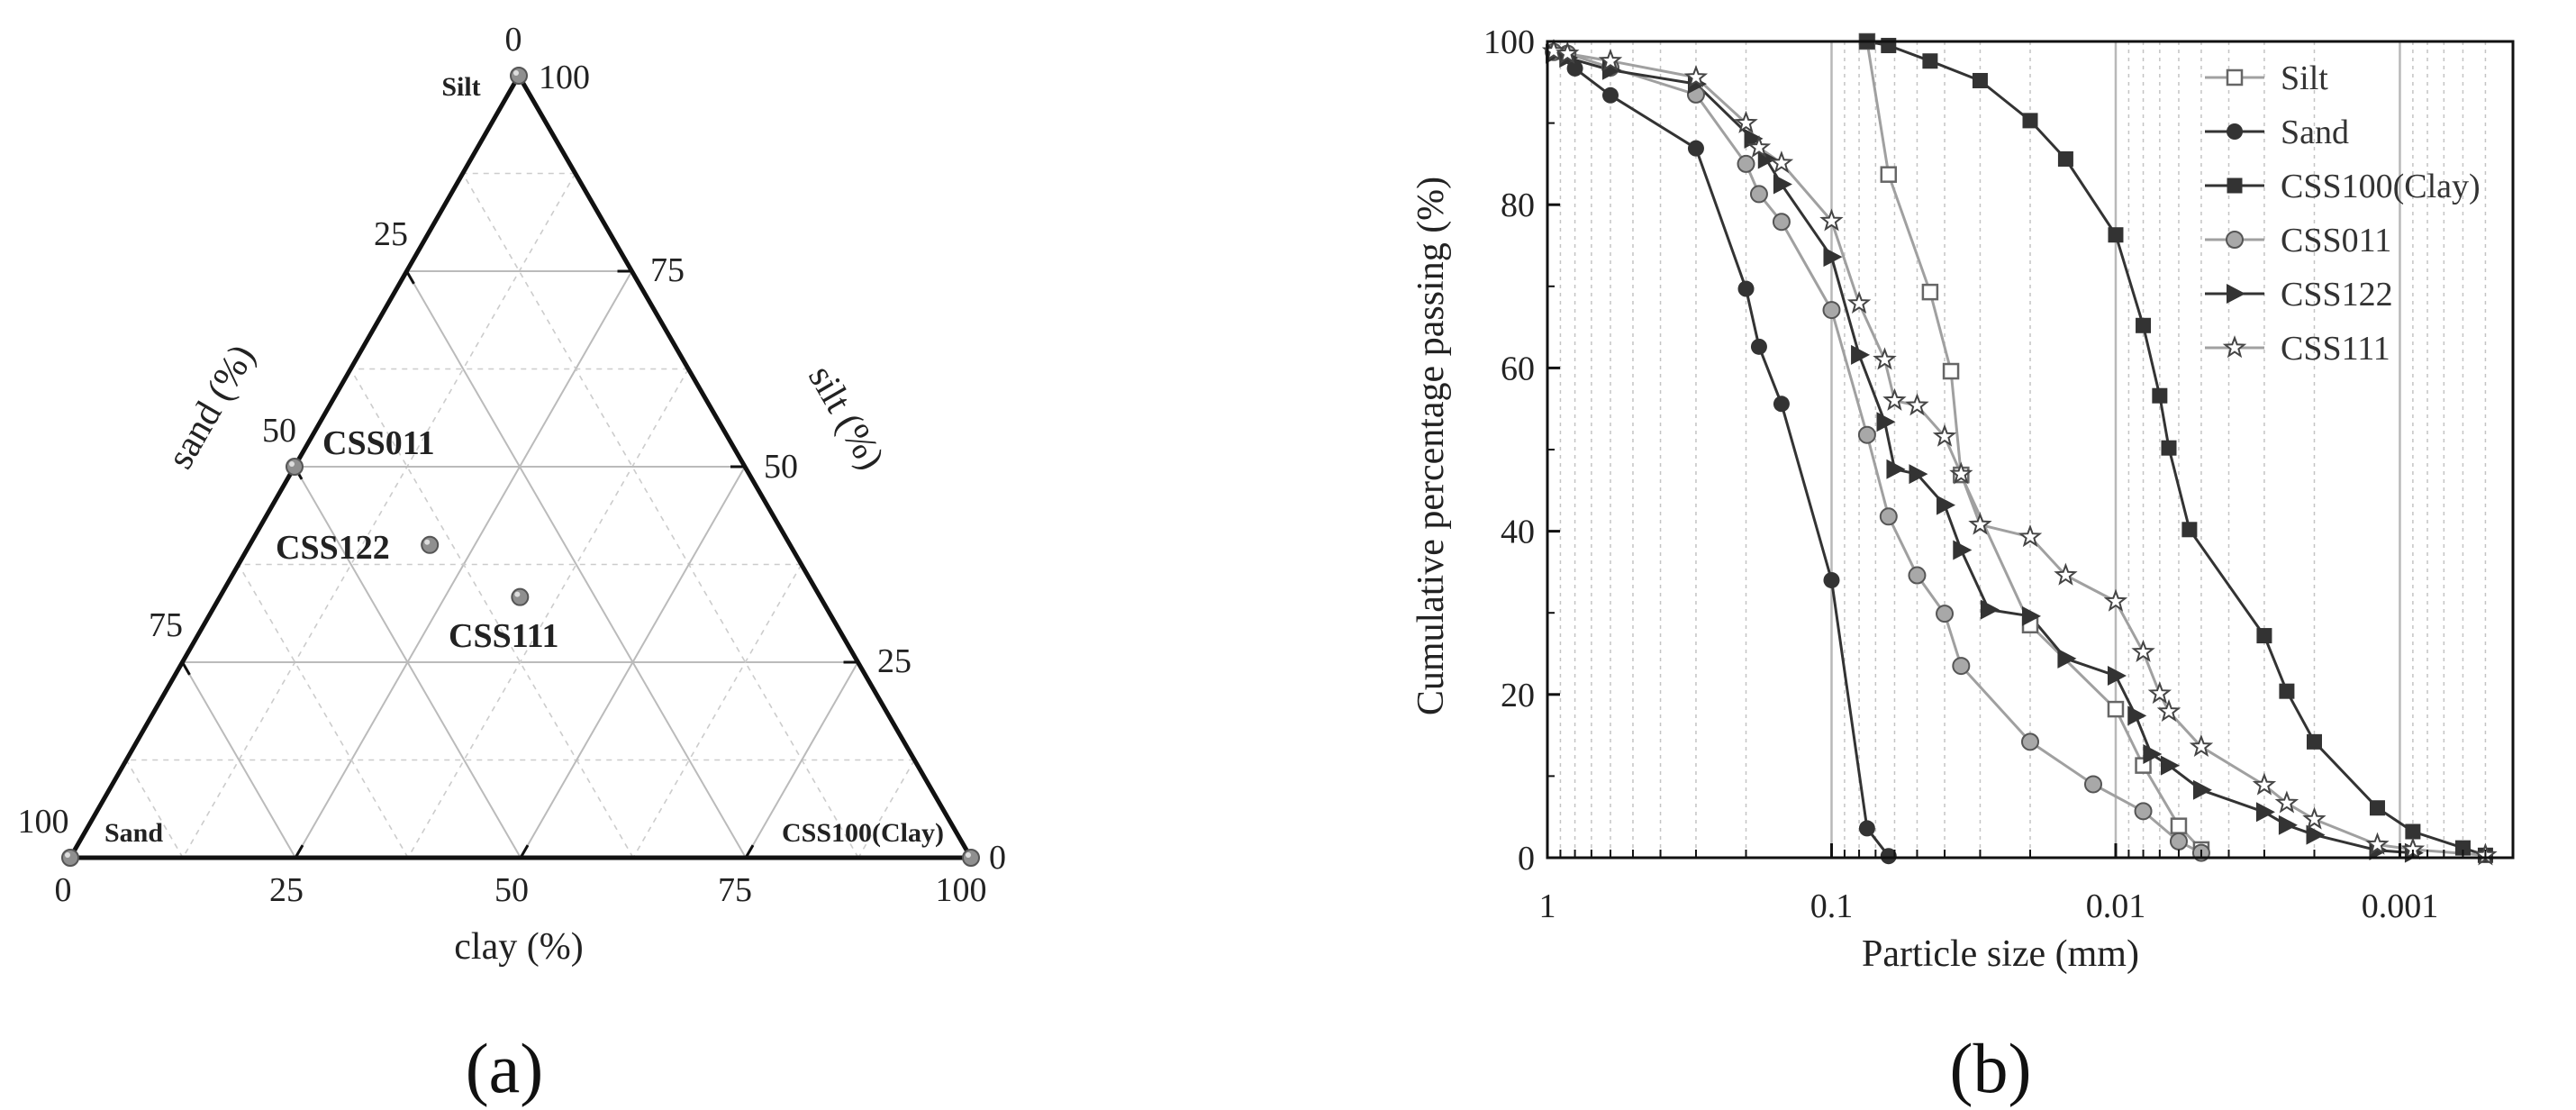 The height and width of the screenshot is (1110, 2576). I want to click on legend-marker-css100-clay, so click(2235, 185).